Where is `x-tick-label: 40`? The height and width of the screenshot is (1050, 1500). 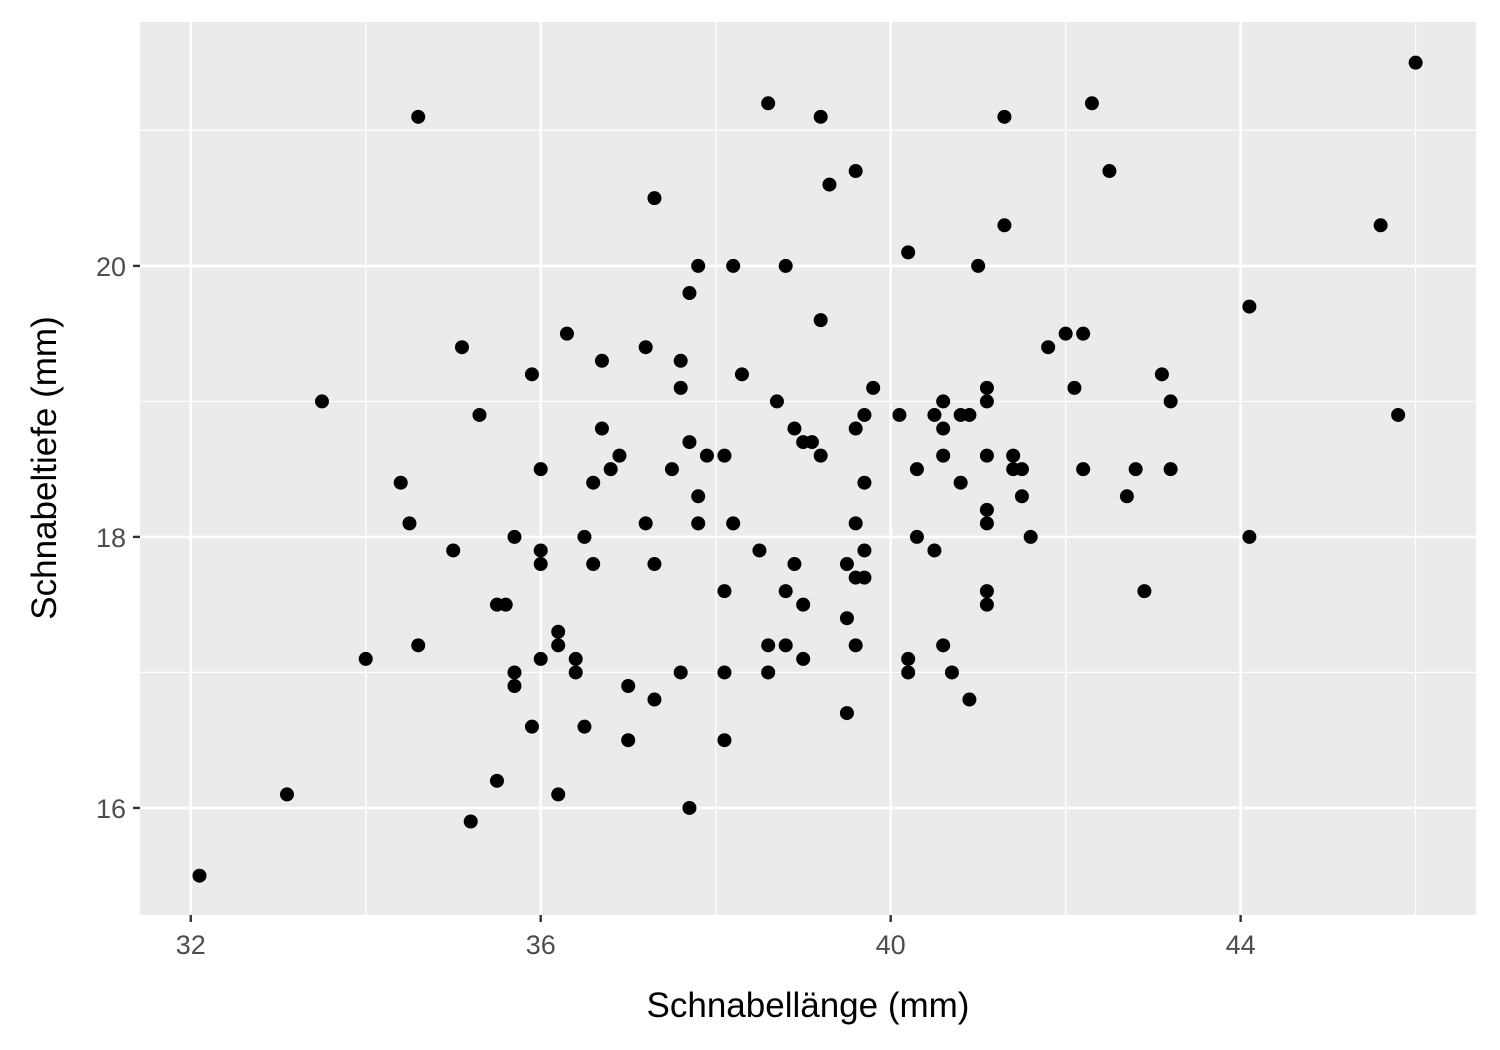
x-tick-label: 40 is located at coordinates (891, 945).